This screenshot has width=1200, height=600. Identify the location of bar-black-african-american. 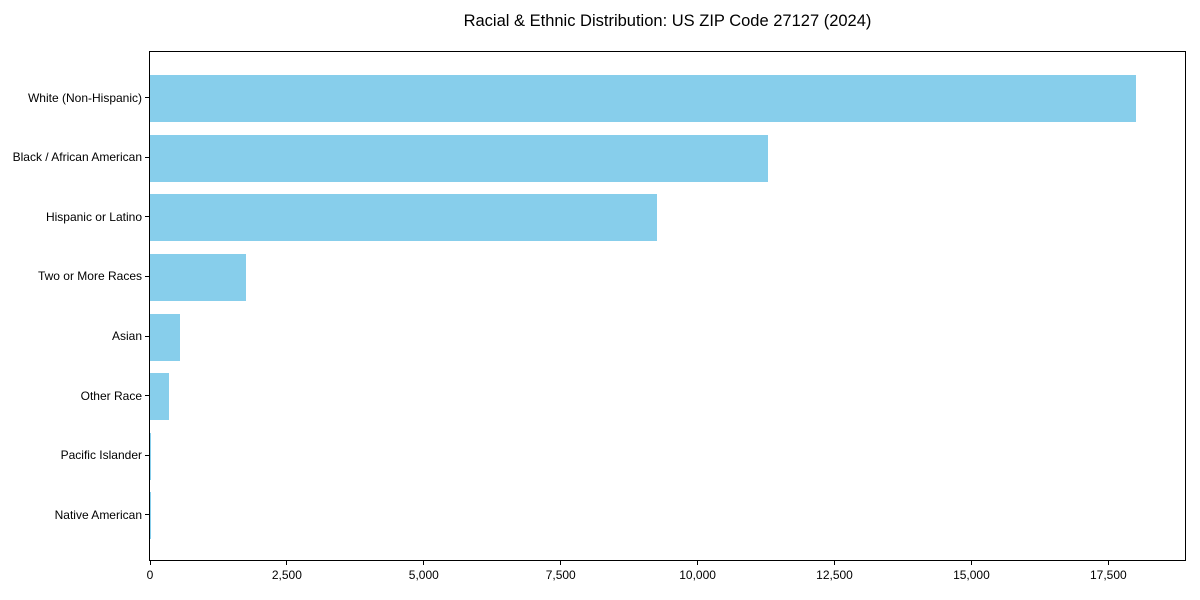
(459, 158).